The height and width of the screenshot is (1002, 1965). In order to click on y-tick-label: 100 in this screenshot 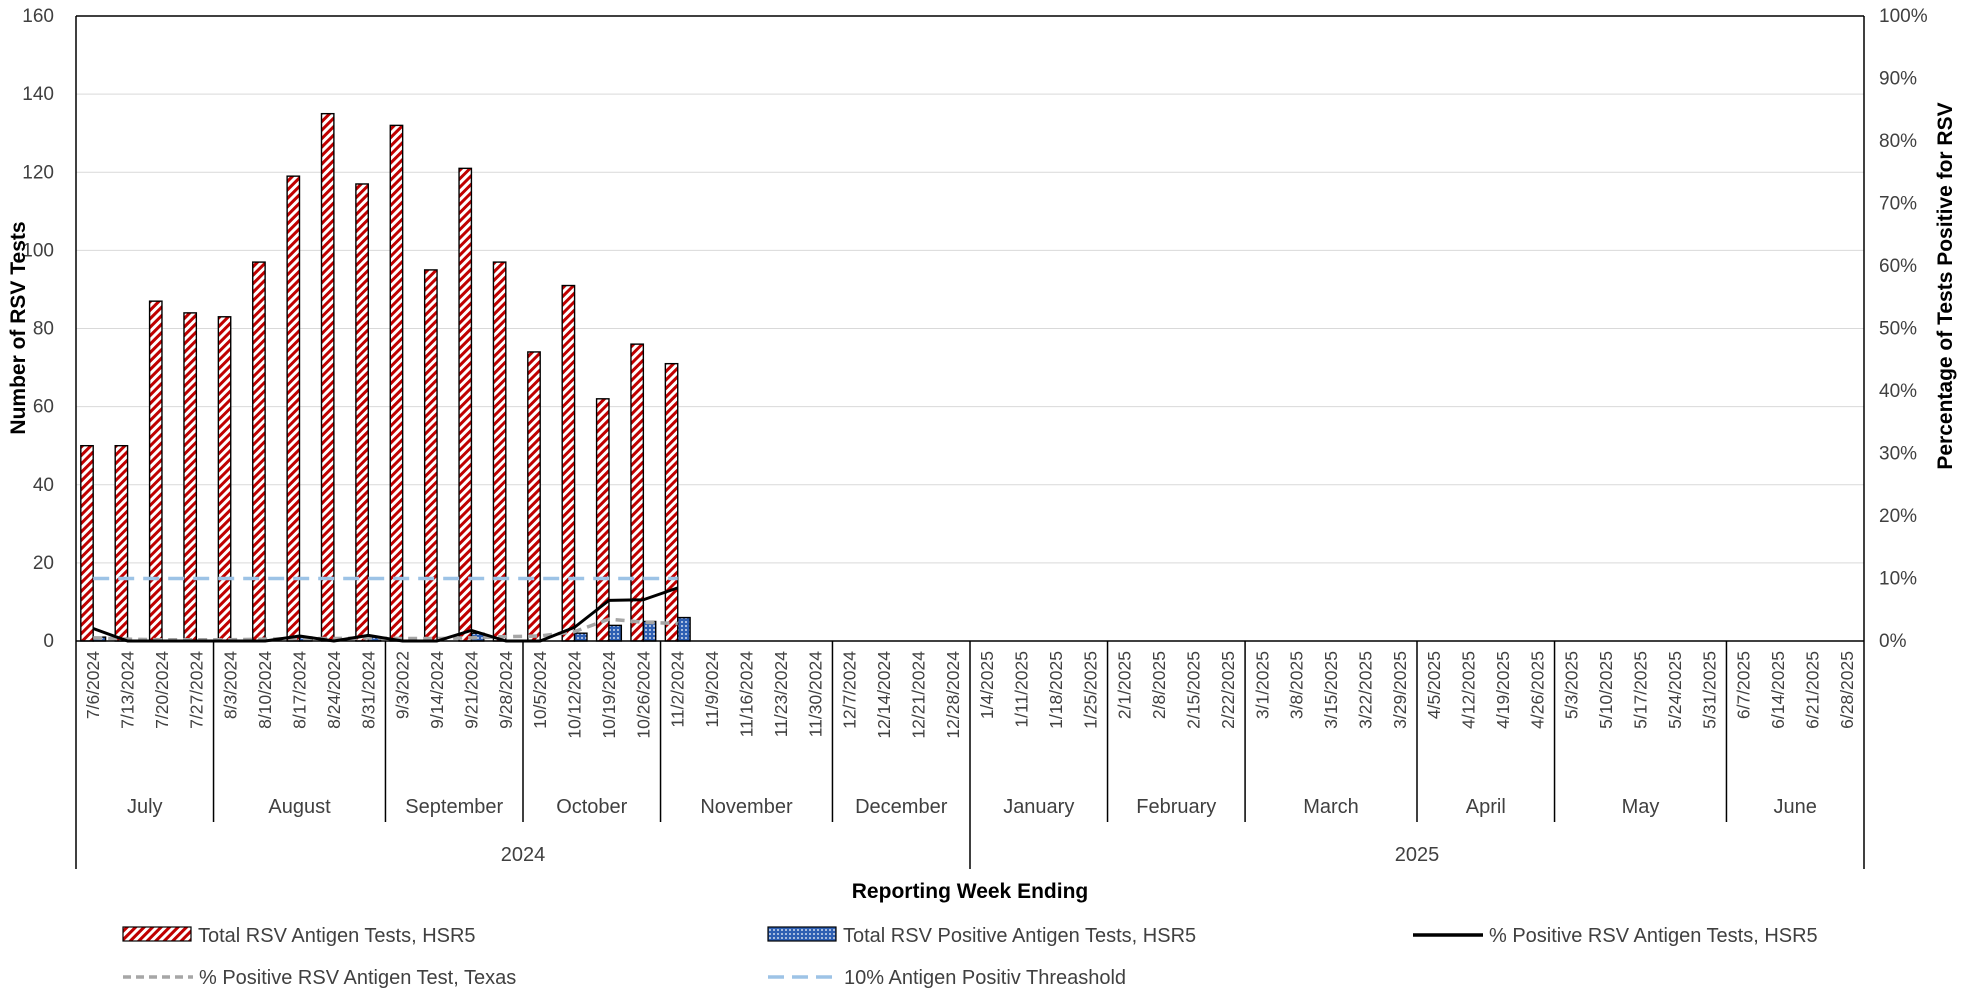, I will do `click(38, 250)`.